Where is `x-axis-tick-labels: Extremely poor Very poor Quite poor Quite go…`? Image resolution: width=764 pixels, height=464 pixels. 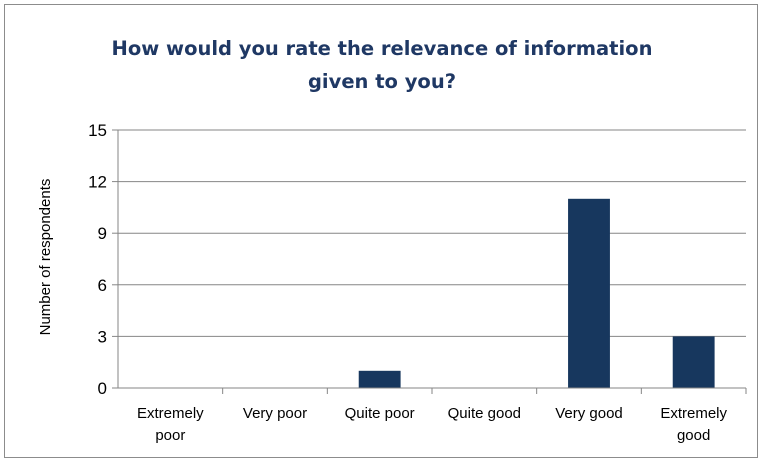
x-axis-tick-labels: Extremely poor Very poor Quite poor Quite go… is located at coordinates (432, 424).